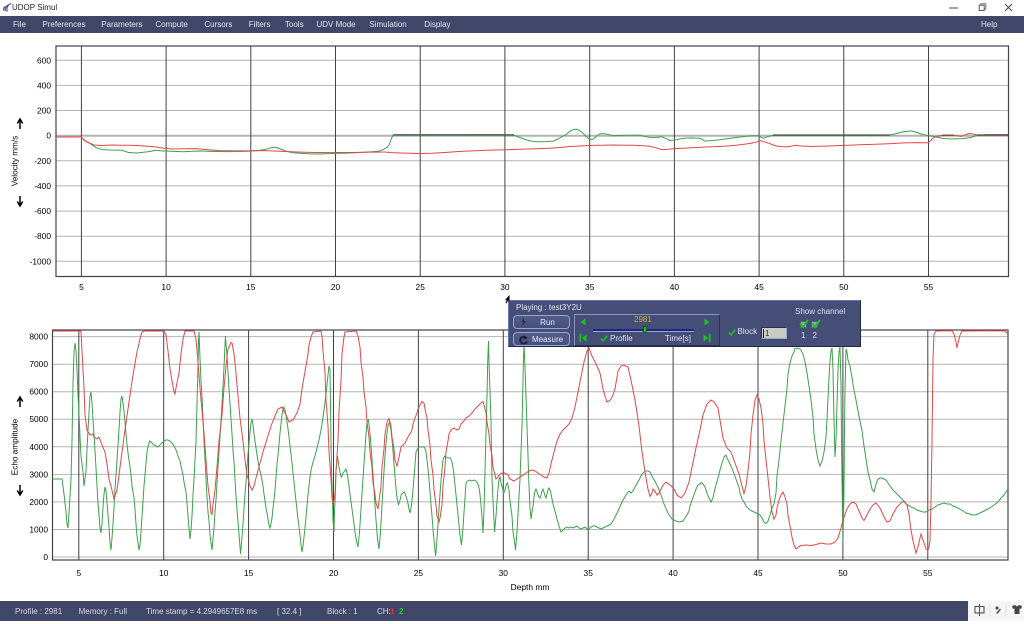 This screenshot has height=624, width=1024. Describe the element at coordinates (41, 261) in the screenshot. I see `svg-text: -1000` at that location.